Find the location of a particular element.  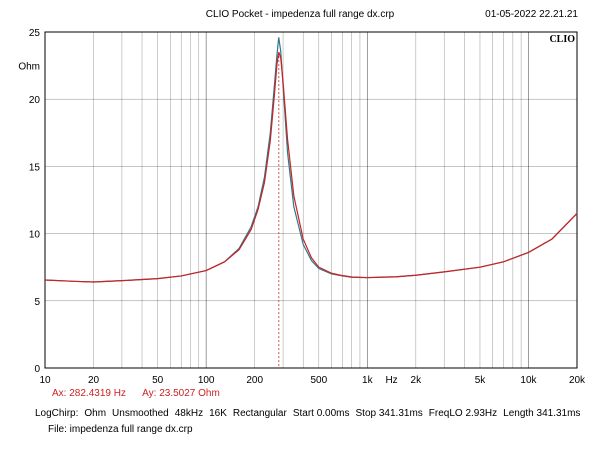

cursor-readout: Ax: 282.4319 Hz Ay: 23.5027 Ohm is located at coordinates (143, 393).